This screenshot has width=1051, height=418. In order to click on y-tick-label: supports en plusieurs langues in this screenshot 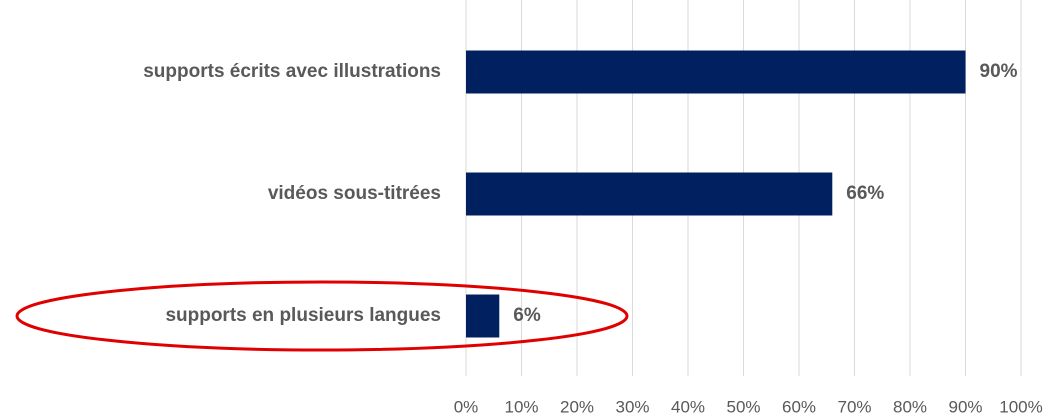, I will do `click(303, 315)`.